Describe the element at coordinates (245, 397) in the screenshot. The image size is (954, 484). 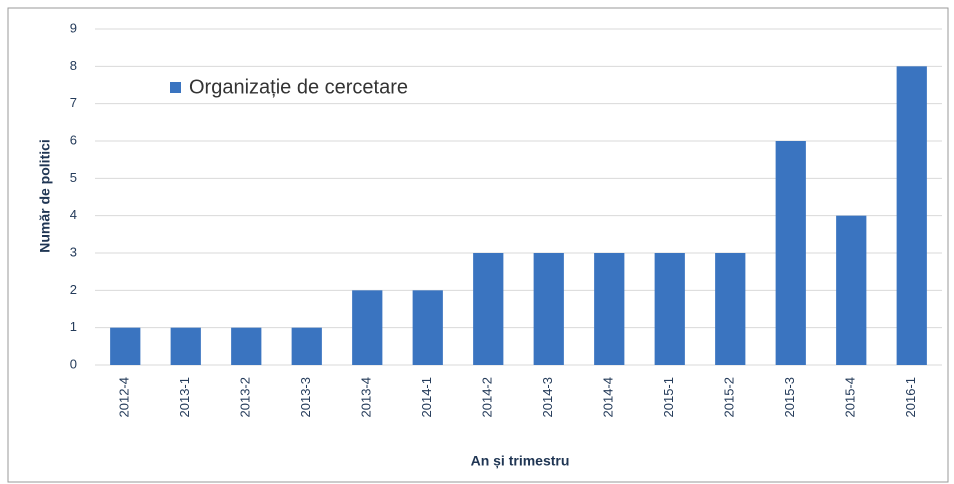
I see `x-tick-label: 2013-2` at that location.